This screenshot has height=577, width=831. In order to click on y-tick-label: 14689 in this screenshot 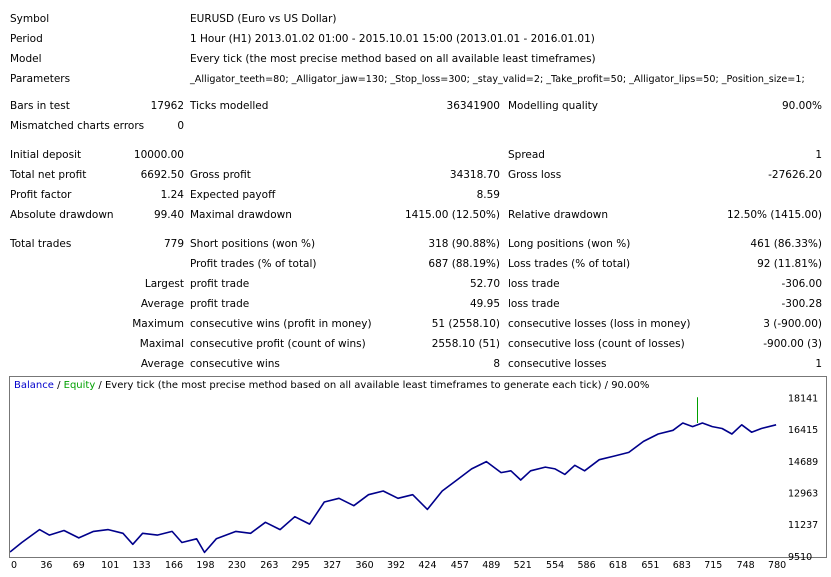, I will do `click(803, 462)`.